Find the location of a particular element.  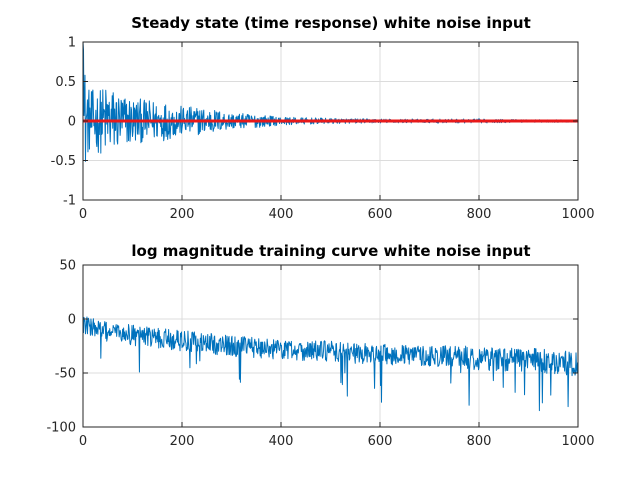

y-tick-label: -0.5 is located at coordinates (63, 161).